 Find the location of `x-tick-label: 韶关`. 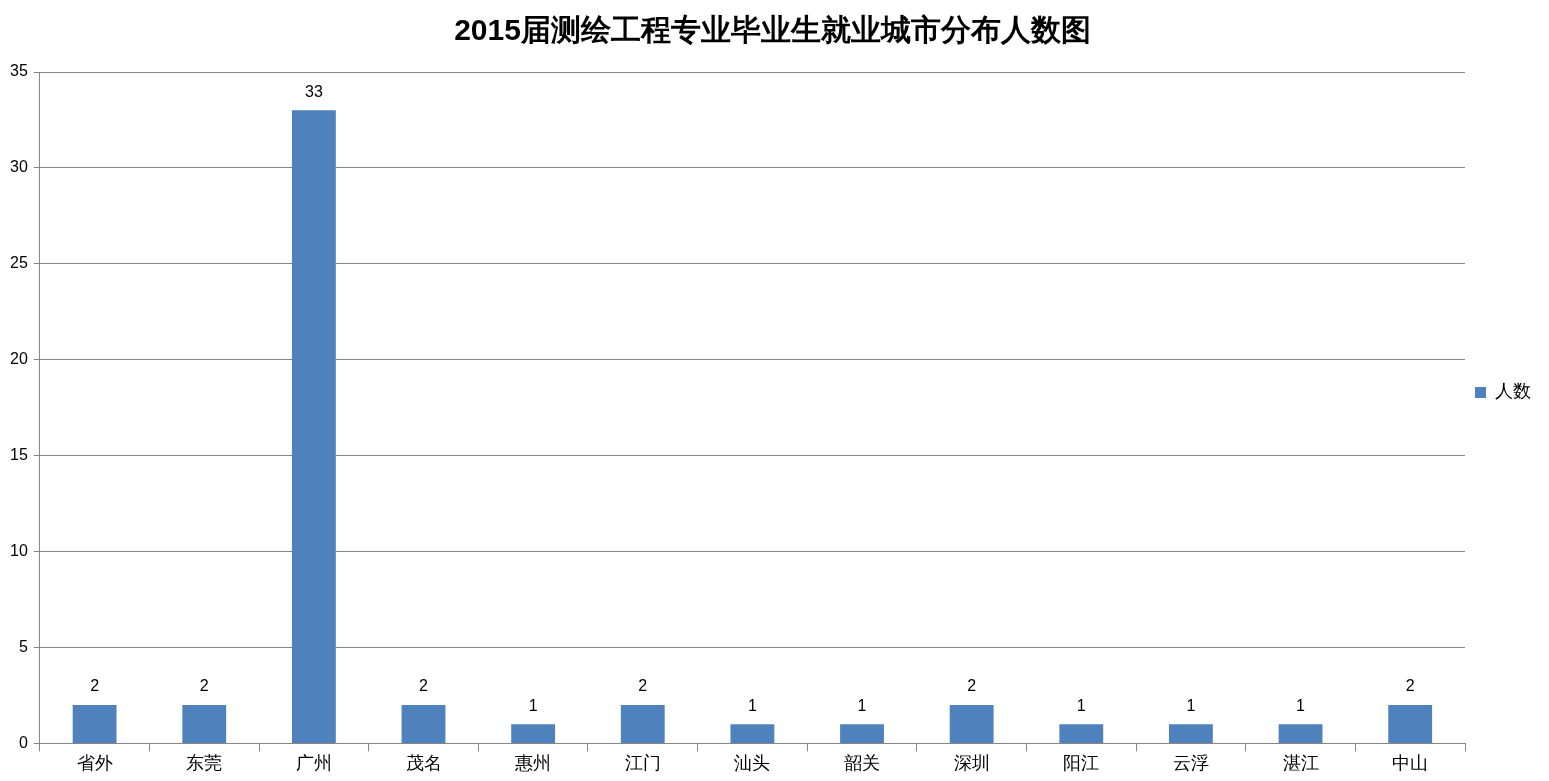

x-tick-label: 韶关 is located at coordinates (862, 762).